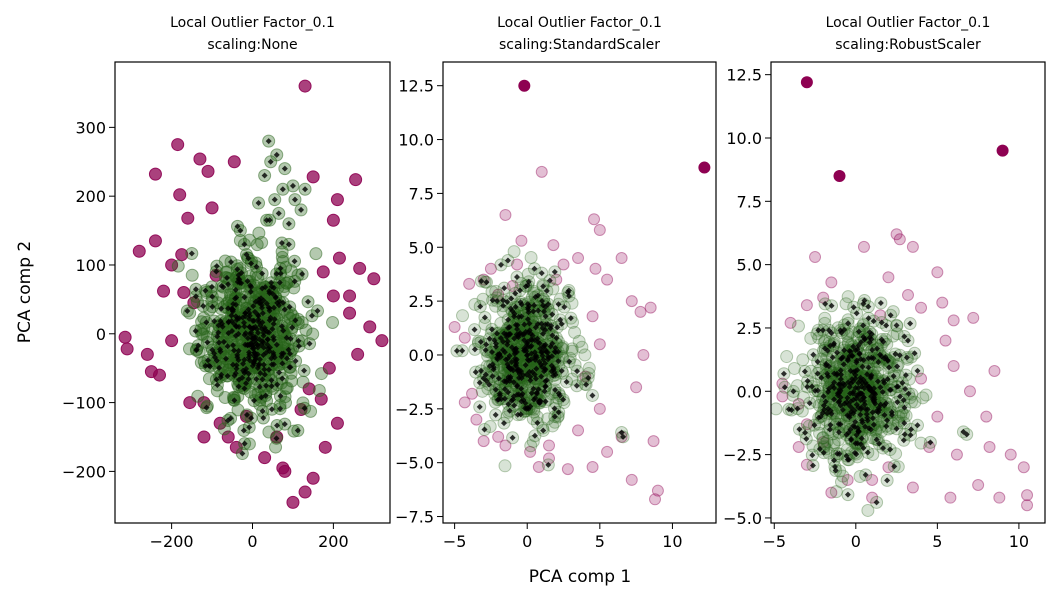 Image resolution: width=1060 pixels, height=602 pixels. What do you see at coordinates (749, 328) in the screenshot?
I see `y-tick-label: 2.5` at bounding box center [749, 328].